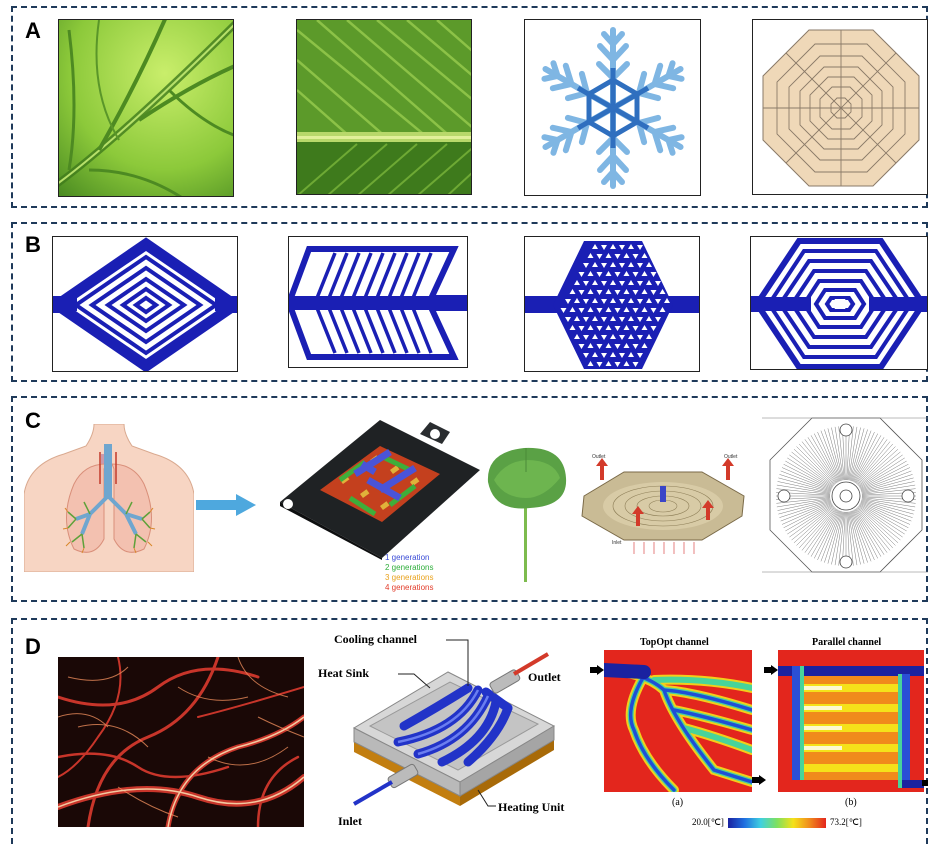 This screenshot has height=844, width=928. I want to click on legend-item-3: 3 generations, so click(409, 577).